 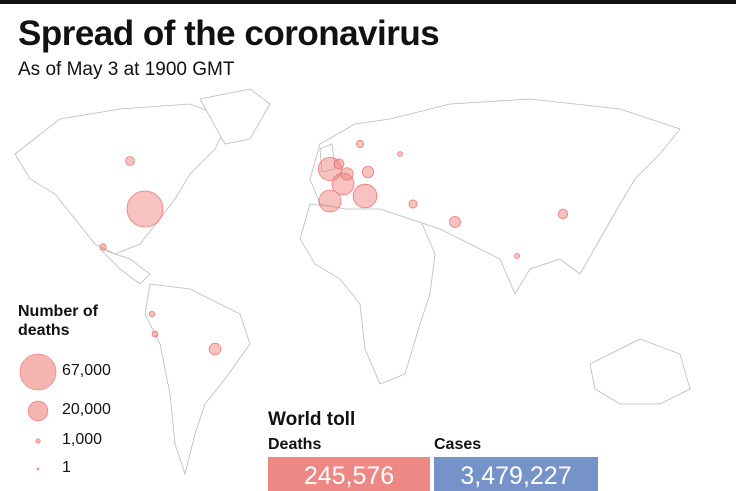 What do you see at coordinates (312, 419) in the screenshot?
I see `toll-title: World toll` at bounding box center [312, 419].